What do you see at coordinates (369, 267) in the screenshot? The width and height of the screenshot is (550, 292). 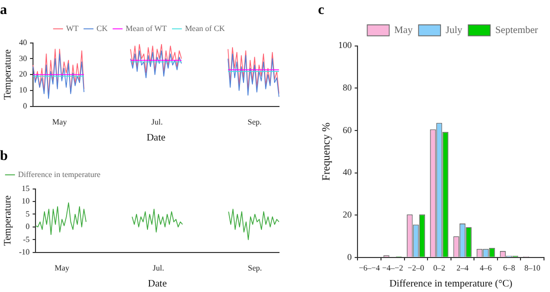 I see `x-tick-label: −6–−4` at bounding box center [369, 267].